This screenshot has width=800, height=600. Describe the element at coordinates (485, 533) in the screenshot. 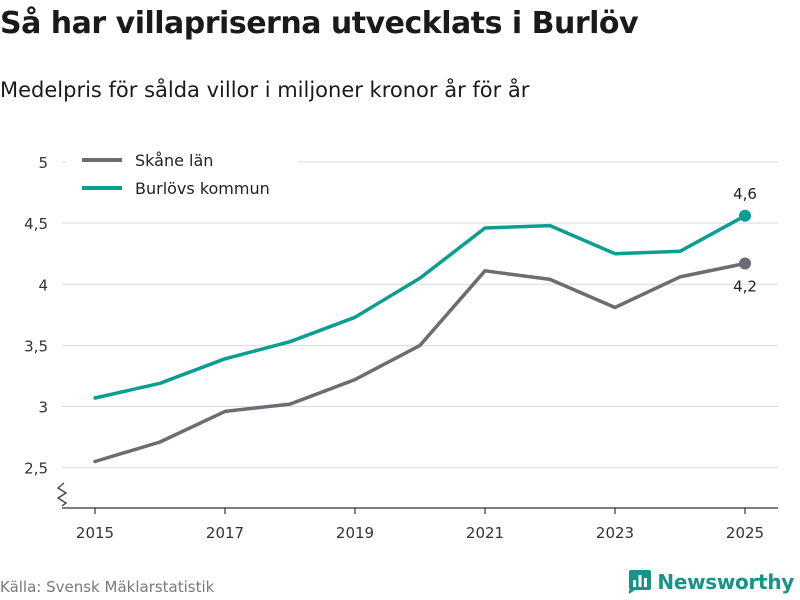

I see `x-tick-label: 2021` at that location.